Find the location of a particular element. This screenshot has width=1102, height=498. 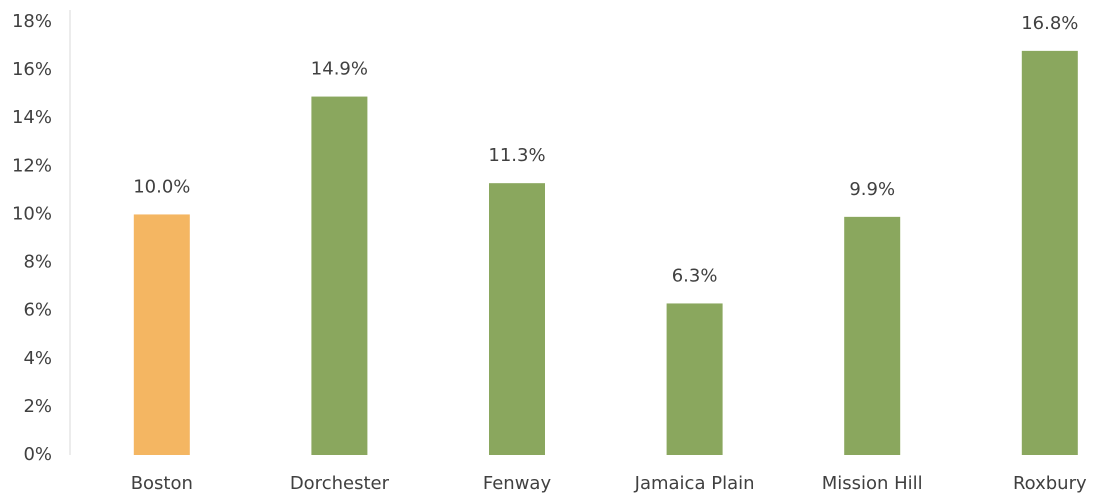

value-label: 14.9% is located at coordinates (339, 69).